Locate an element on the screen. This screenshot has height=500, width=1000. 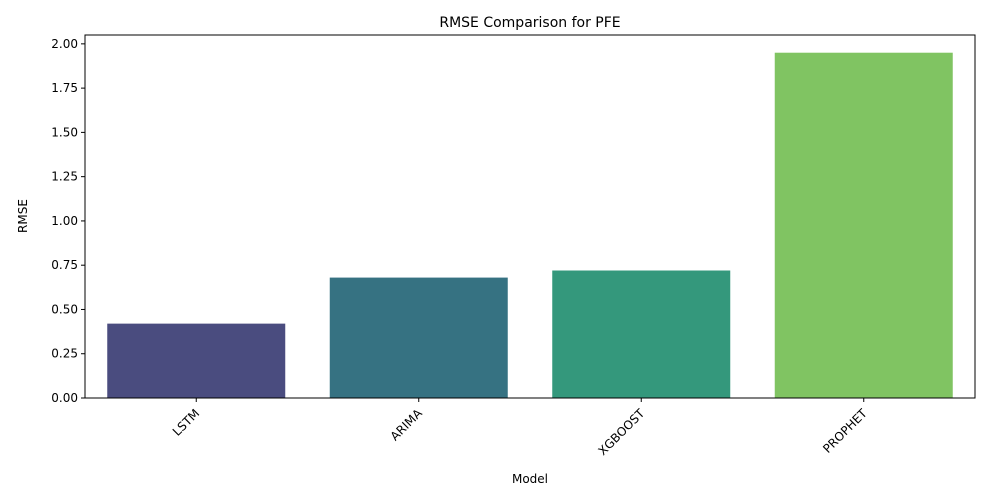
y-axis-ticks: 0.00 0.25 0.50 0.75 1.00 1.25 1.50 1.75 2.00 is located at coordinates (68, 221).